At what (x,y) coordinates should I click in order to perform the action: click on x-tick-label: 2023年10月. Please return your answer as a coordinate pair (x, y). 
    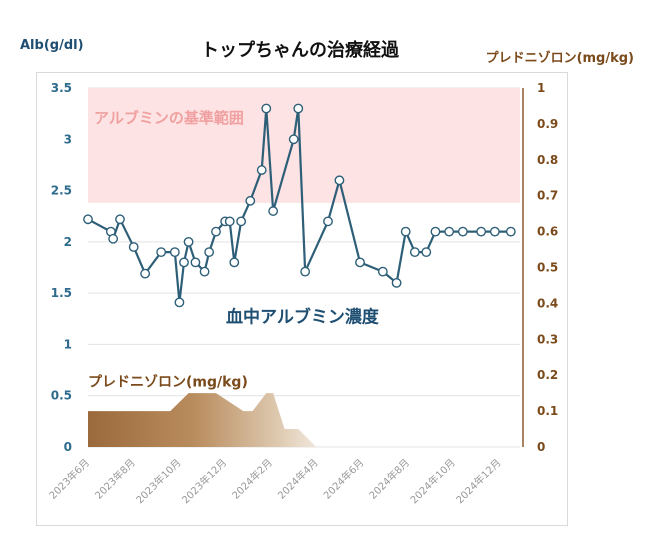
    Looking at the image, I should click on (158, 481).